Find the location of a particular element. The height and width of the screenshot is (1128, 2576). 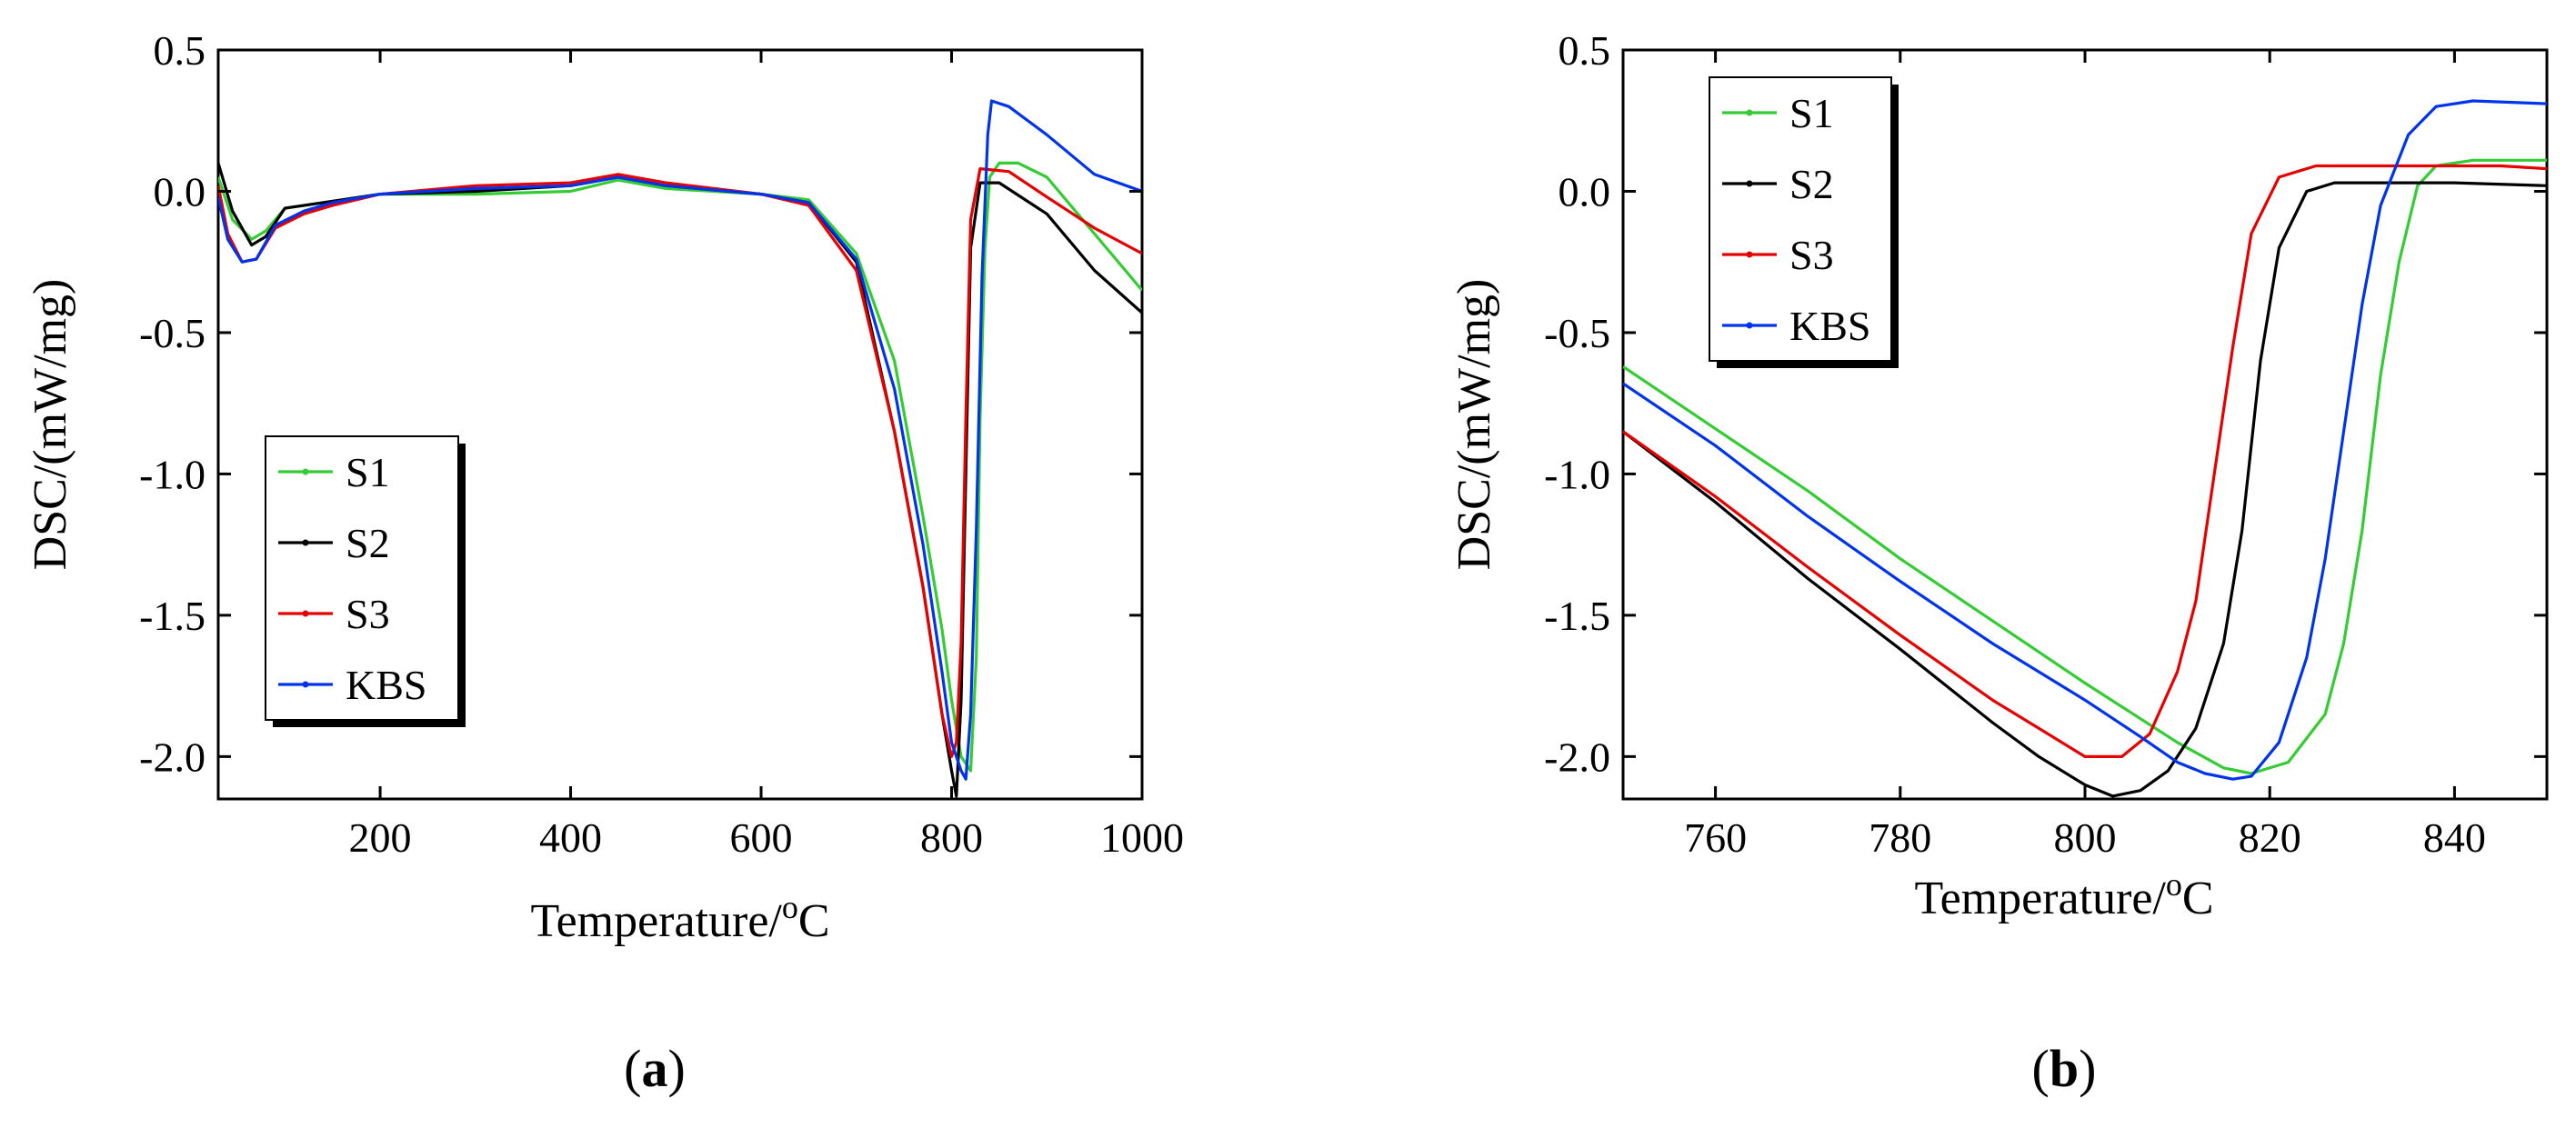

ytick-label-b: -1.5 is located at coordinates (1577, 616).